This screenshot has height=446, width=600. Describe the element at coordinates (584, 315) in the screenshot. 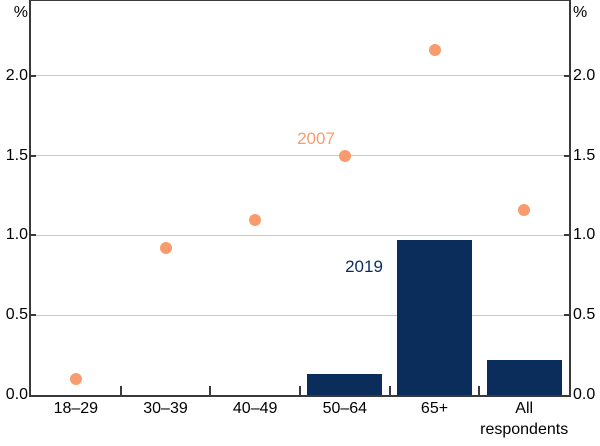

I see `y-axis-label-right: 0.5` at that location.